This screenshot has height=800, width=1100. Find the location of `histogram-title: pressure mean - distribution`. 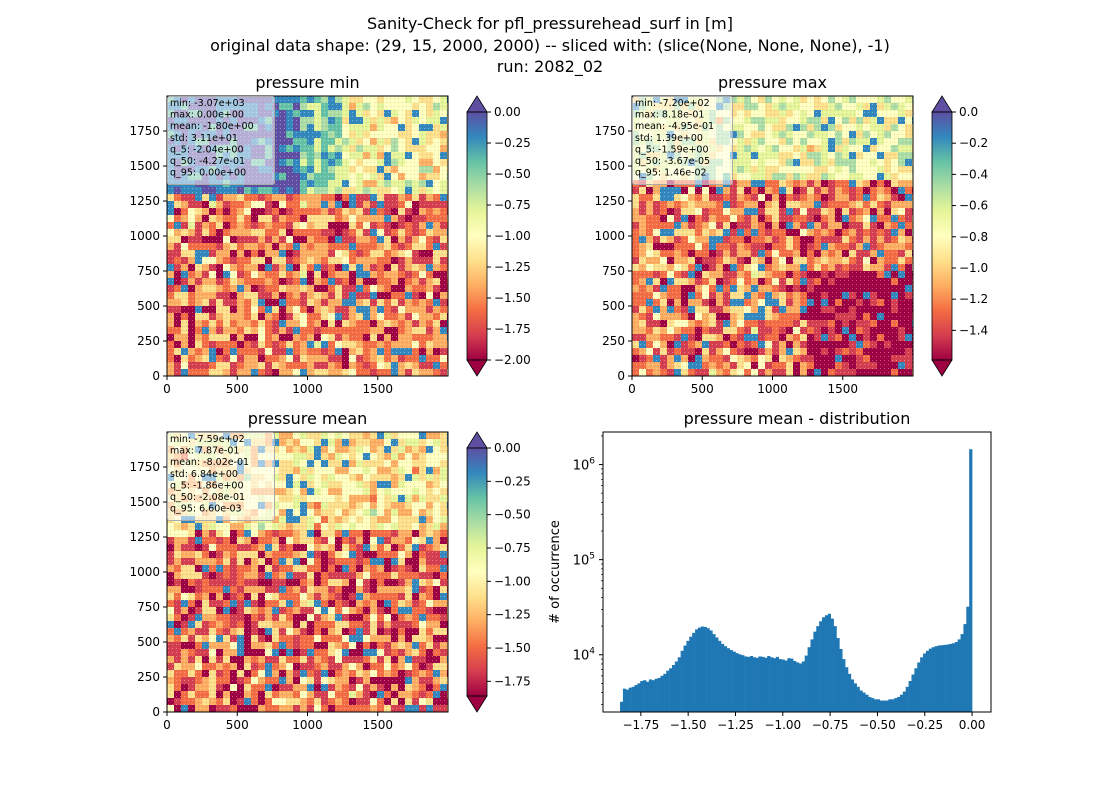

histogram-title: pressure mean - distribution is located at coordinates (797, 418).